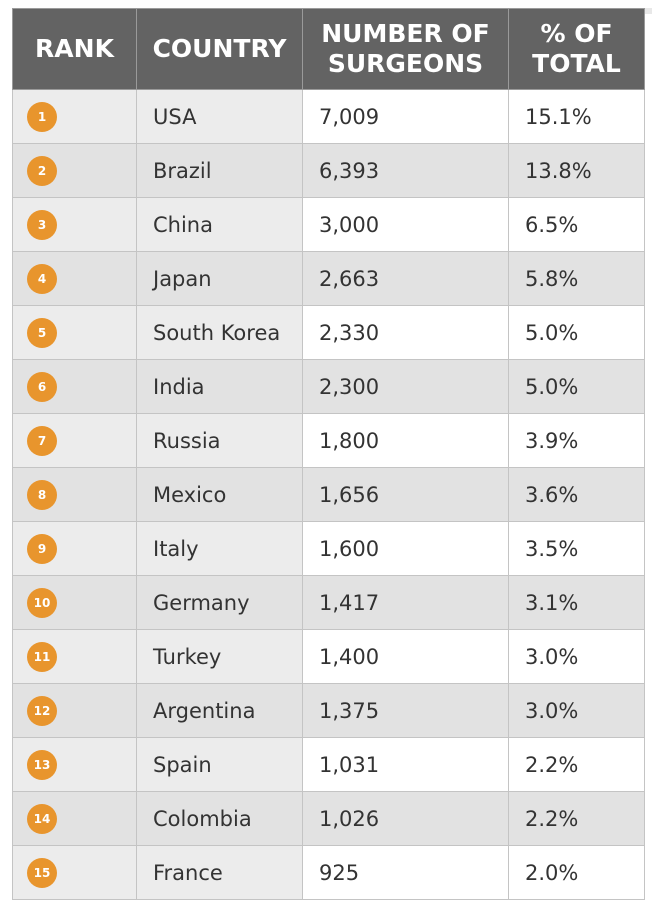 The height and width of the screenshot is (908, 652). What do you see at coordinates (405, 494) in the screenshot?
I see `surgeons-cell: 1,656` at bounding box center [405, 494].